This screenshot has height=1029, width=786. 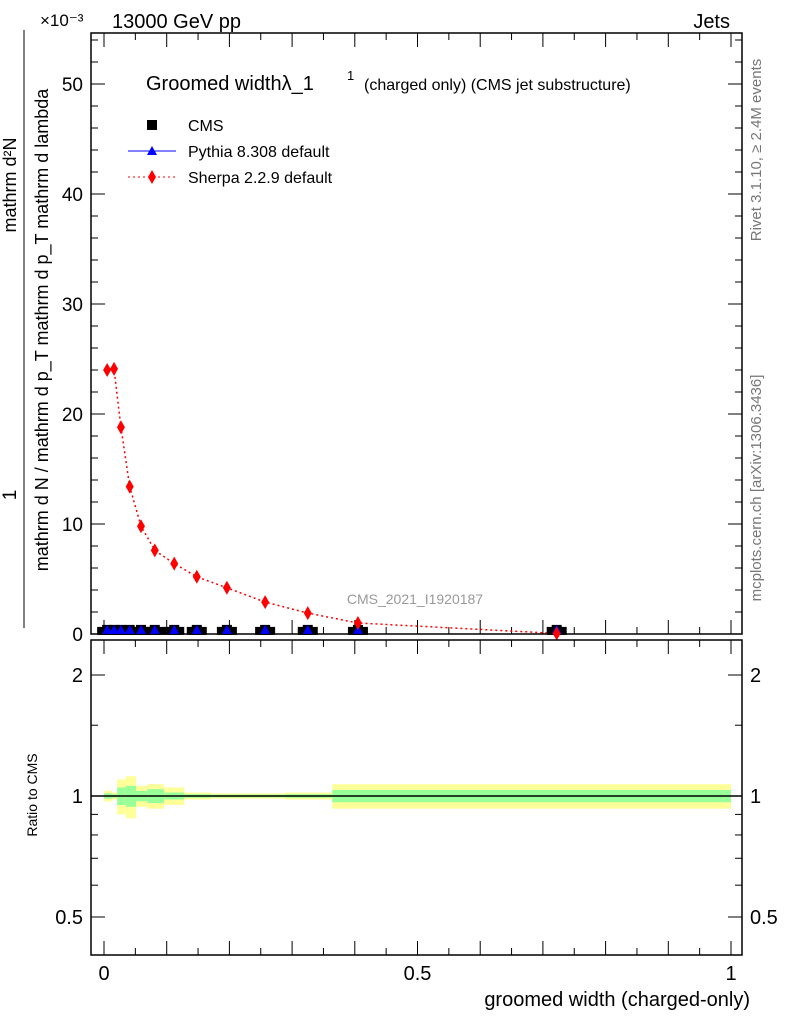 What do you see at coordinates (32, 794) in the screenshot?
I see `ratio-y-label: Ratio to CMS` at bounding box center [32, 794].